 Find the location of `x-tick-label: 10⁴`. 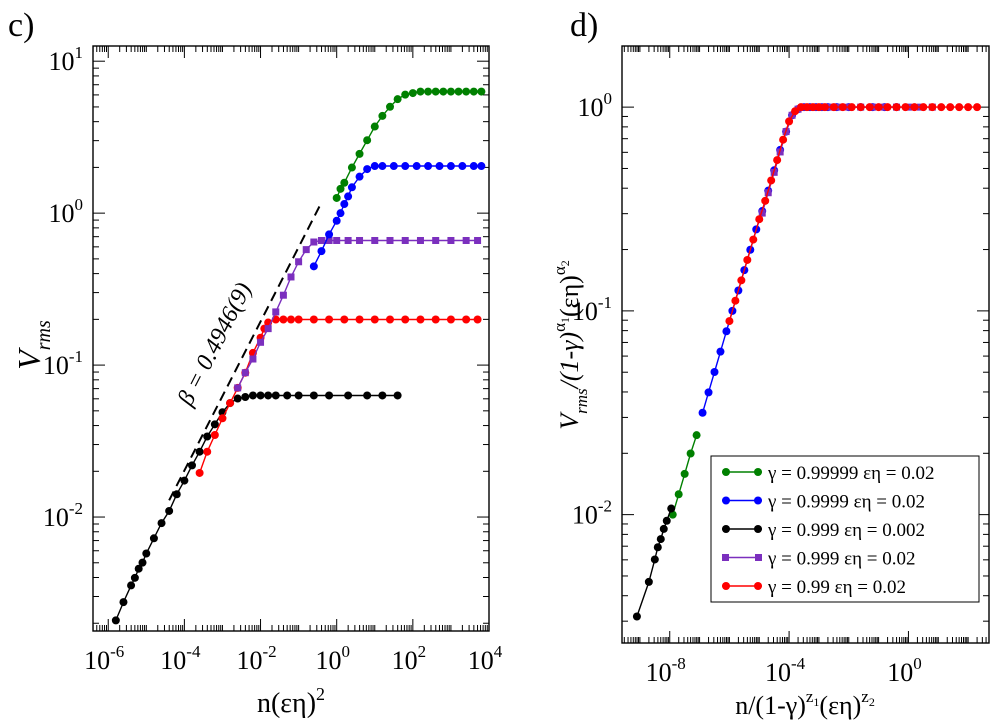

x-tick-label: 10⁴ is located at coordinates (485, 658).